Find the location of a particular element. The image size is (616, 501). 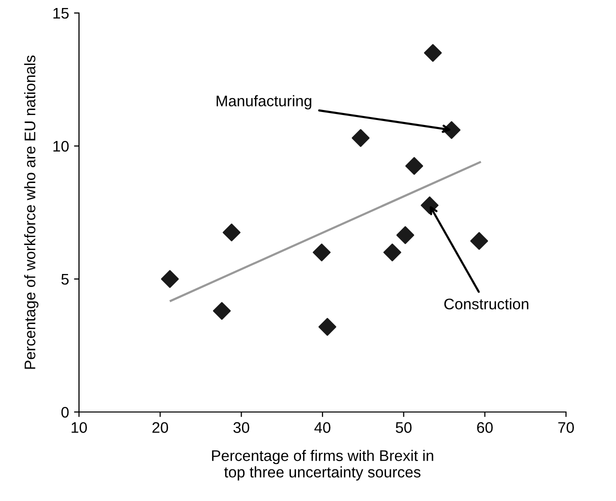

x-tick-label: 30 is located at coordinates (241, 427).